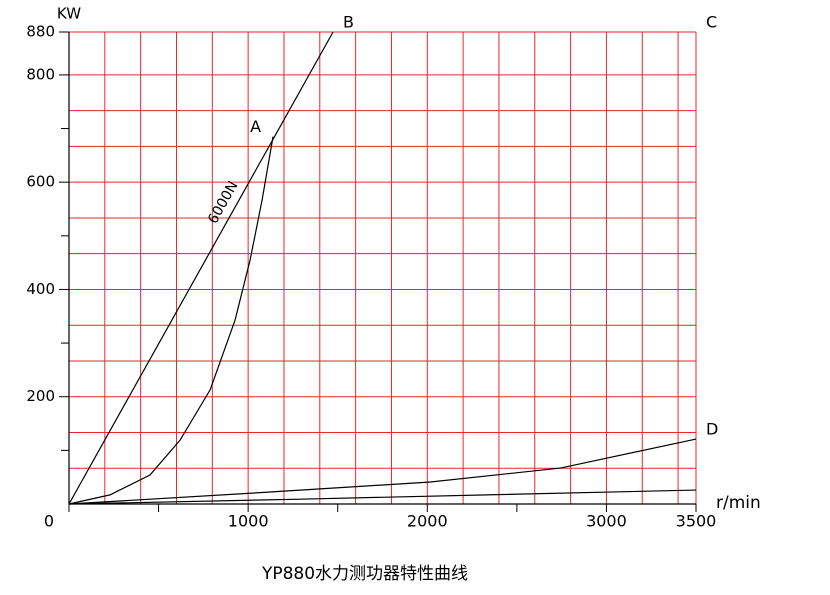  I want to click on y-axis-label: KW, so click(69, 14).